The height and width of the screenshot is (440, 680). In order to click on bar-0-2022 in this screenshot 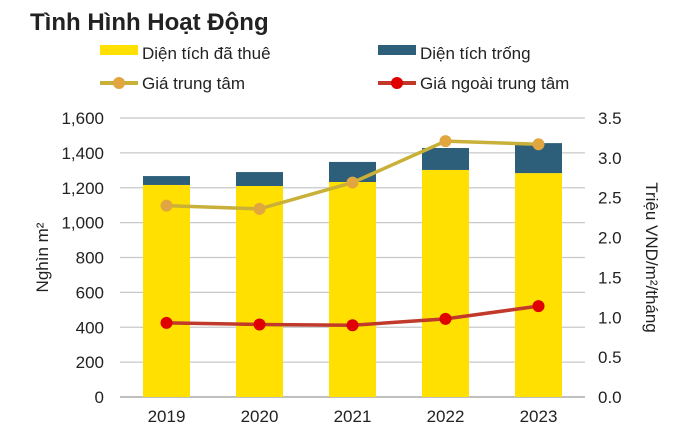, I will do `click(445, 283)`.